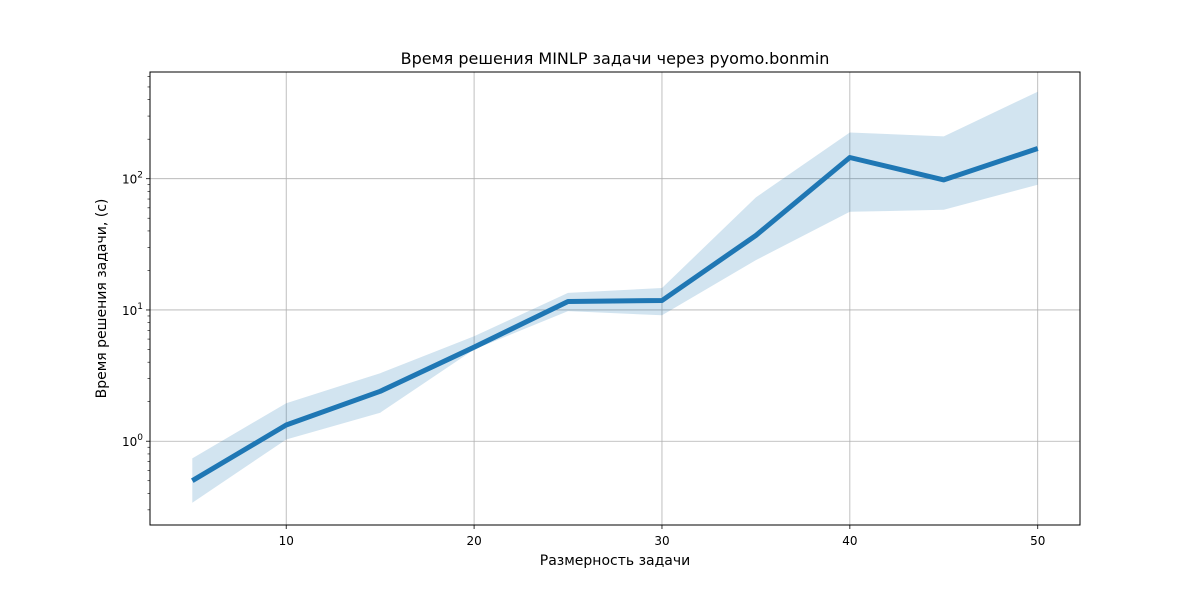 Image resolution: width=1200 pixels, height=604 pixels. Describe the element at coordinates (132, 310) in the screenshot. I see `y-tick-label: 10¹` at that location.